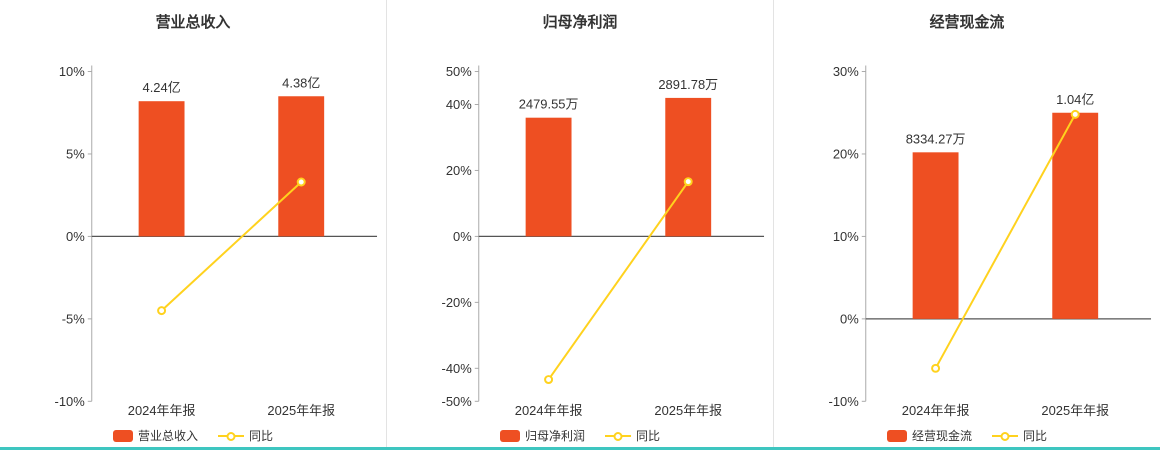 The image size is (1160, 450). What do you see at coordinates (846, 71) in the screenshot?
I see `y-axis-tick-label: 30%` at bounding box center [846, 71].